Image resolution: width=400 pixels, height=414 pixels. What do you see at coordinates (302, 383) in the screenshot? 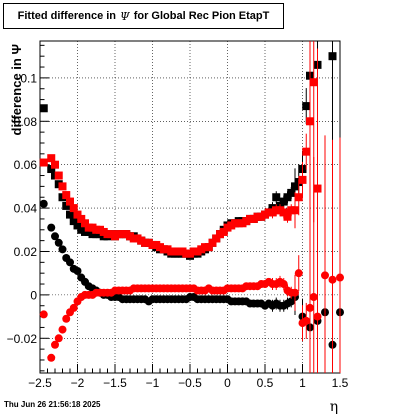
I see `x-tick-label: 1` at bounding box center [302, 383].